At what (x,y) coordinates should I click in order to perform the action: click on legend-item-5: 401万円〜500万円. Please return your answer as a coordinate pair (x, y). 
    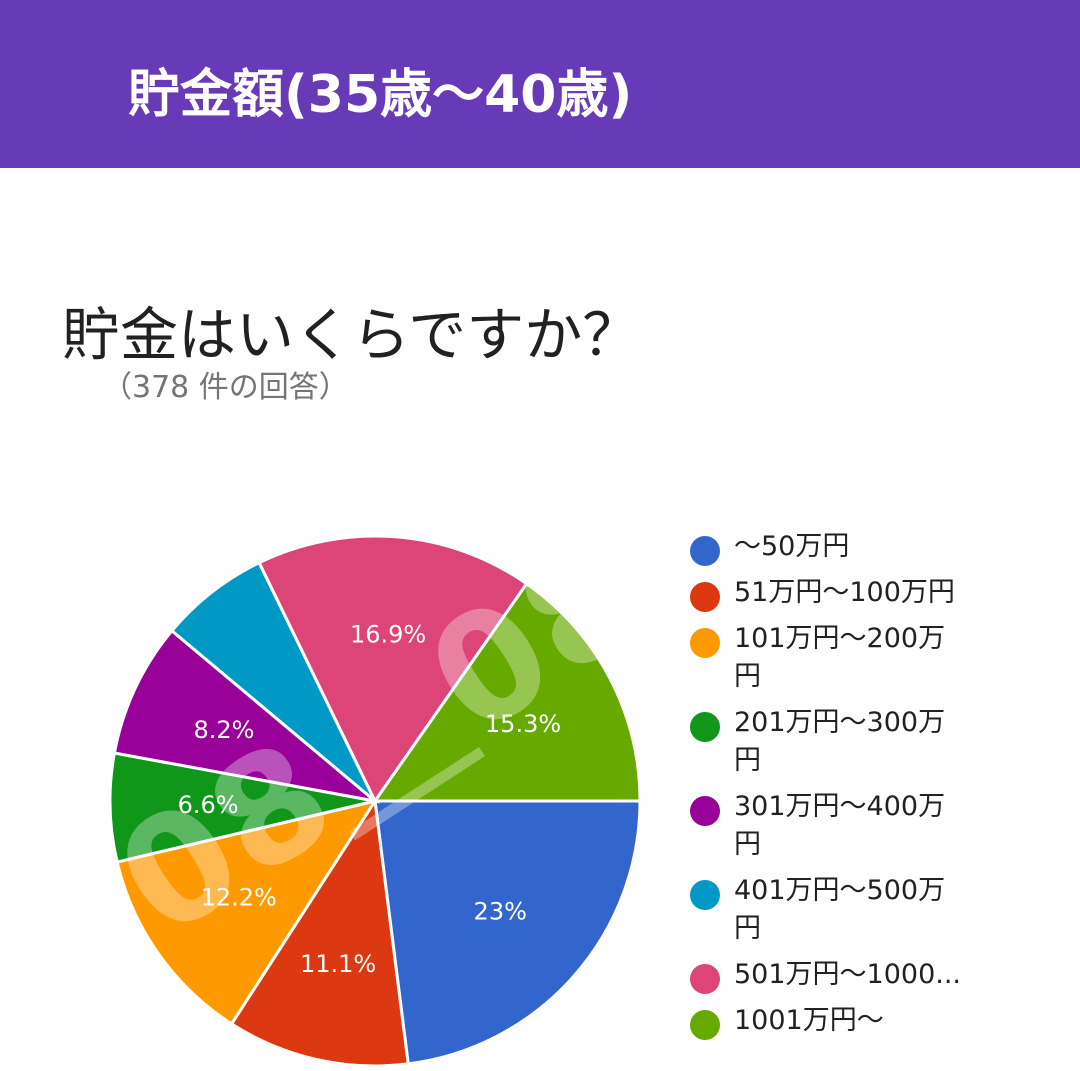
    Looking at the image, I should click on (880, 910).